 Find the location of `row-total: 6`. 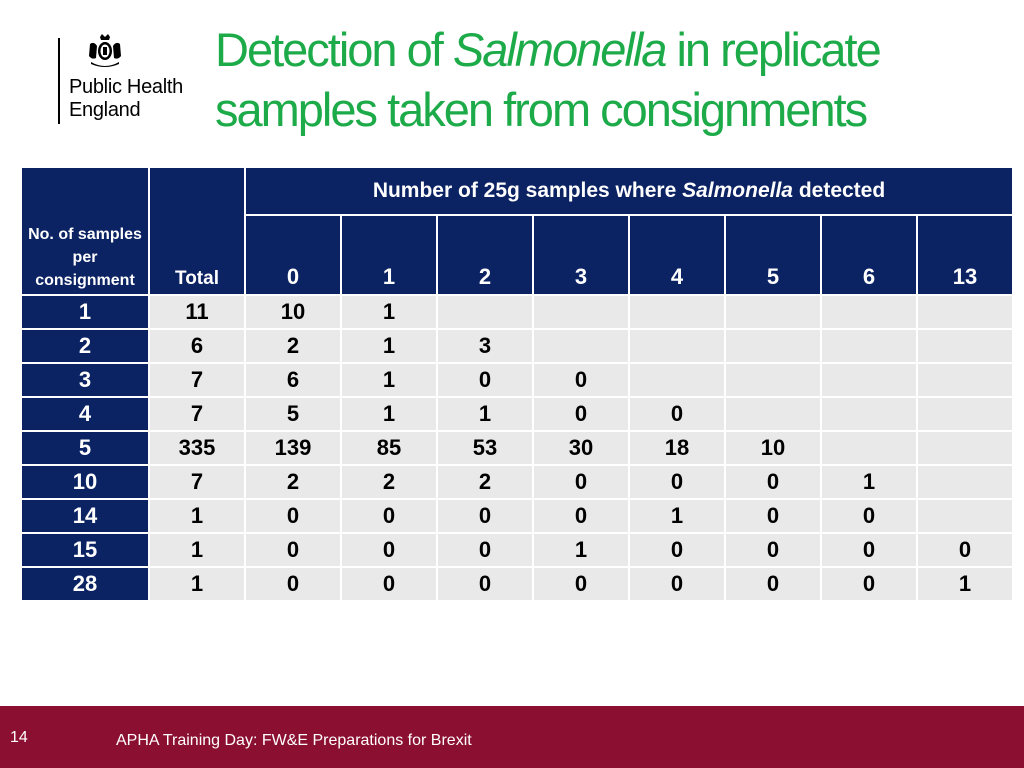

row-total: 6 is located at coordinates (197, 346).